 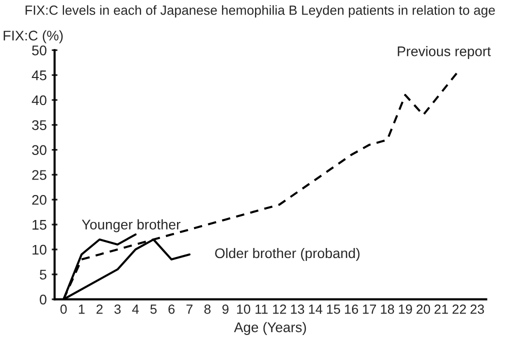 I want to click on x-tick-label: 22, so click(x=459, y=309).